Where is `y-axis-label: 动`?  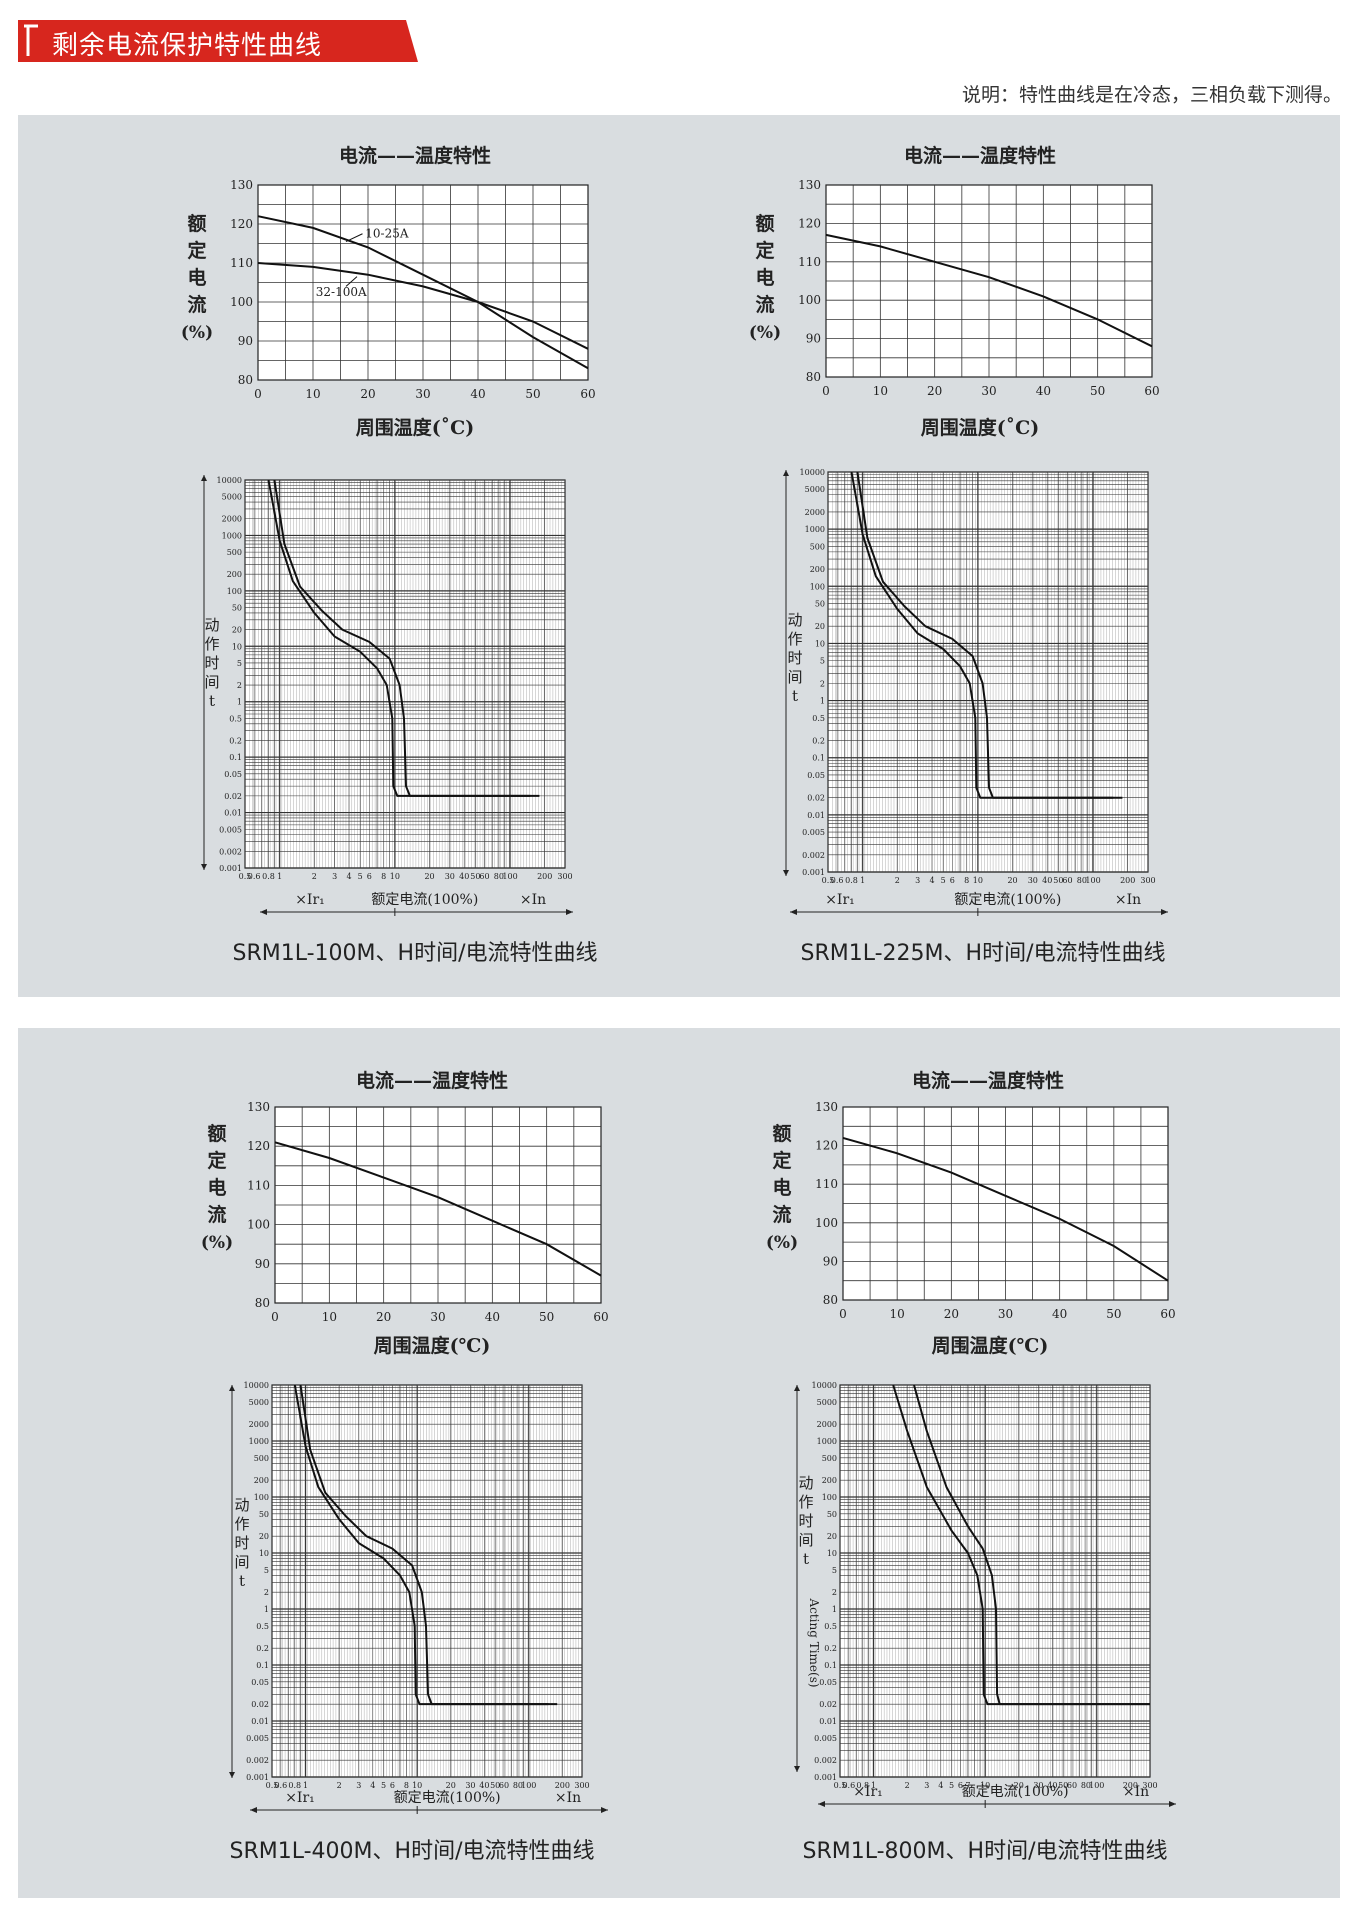 y-axis-label: 动 is located at coordinates (211, 625).